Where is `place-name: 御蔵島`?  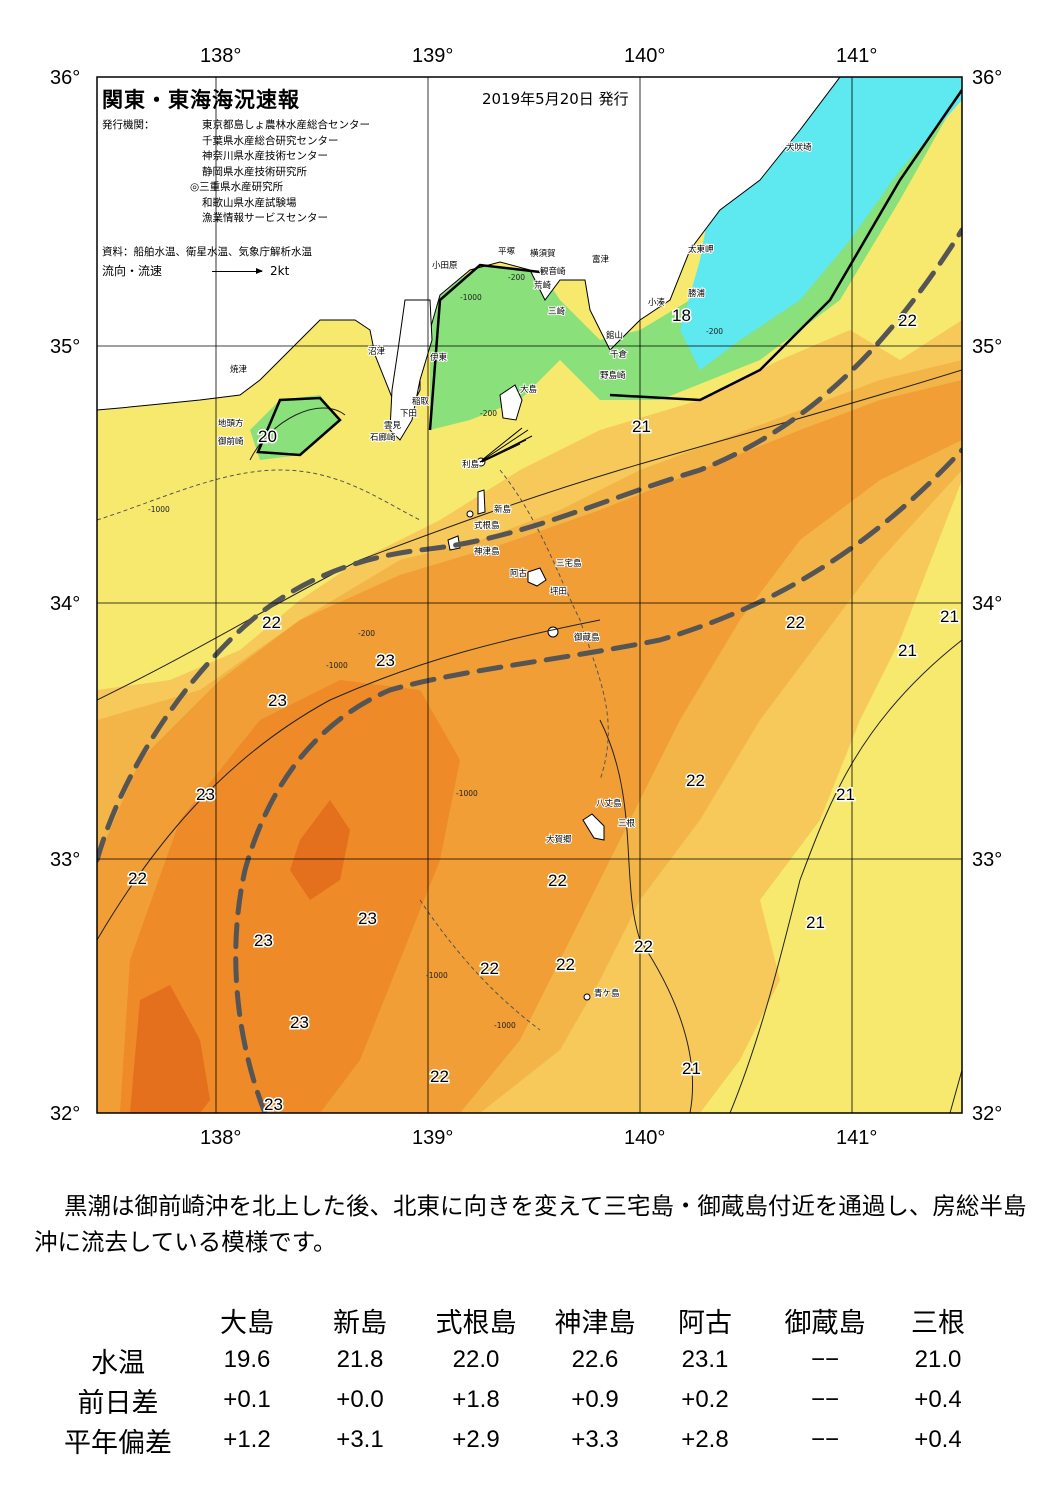 place-name: 御蔵島 is located at coordinates (587, 637).